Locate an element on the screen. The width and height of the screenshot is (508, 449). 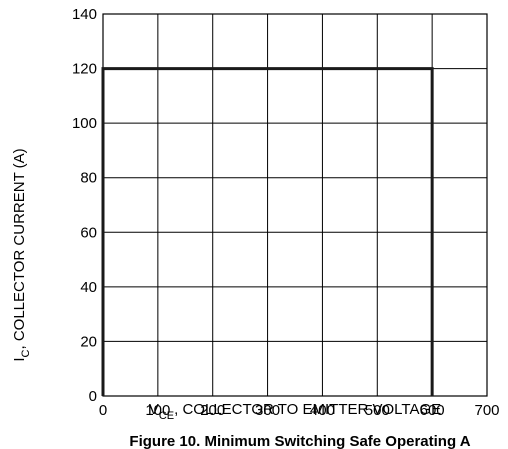
x-tick-label: 200 is located at coordinates (212, 410).